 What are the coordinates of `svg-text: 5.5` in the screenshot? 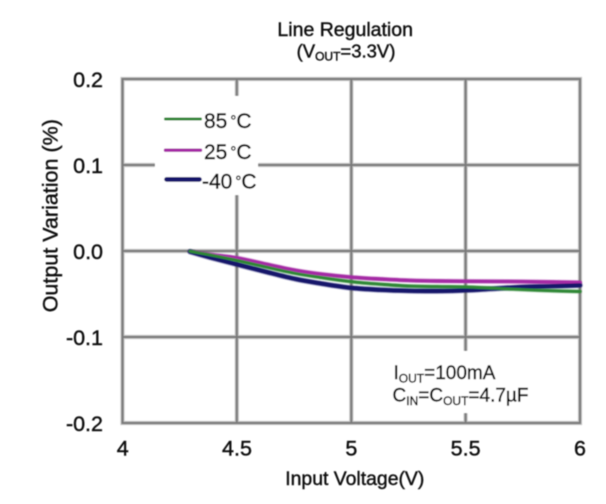 It's located at (466, 449).